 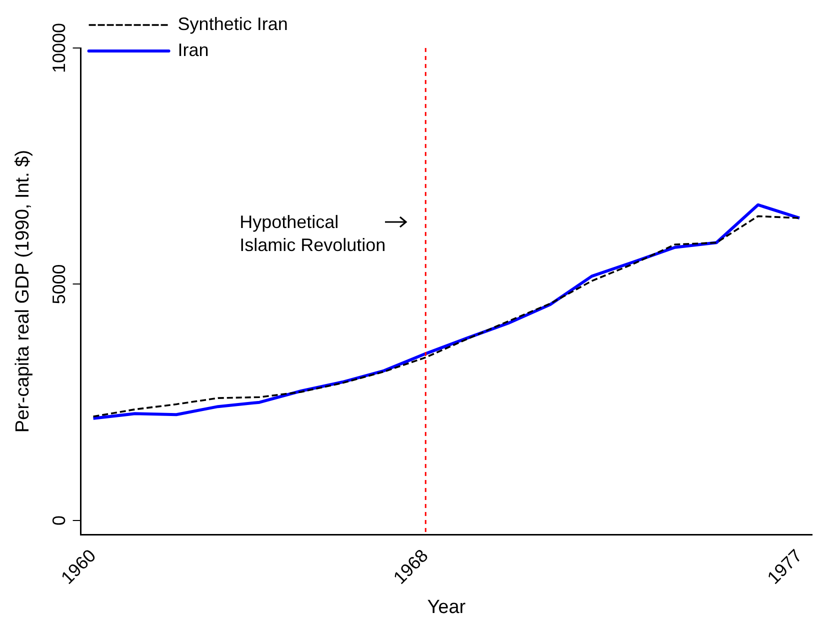 I want to click on ref-line-label: Hypothetical Islamic Revolution, so click(x=313, y=234).